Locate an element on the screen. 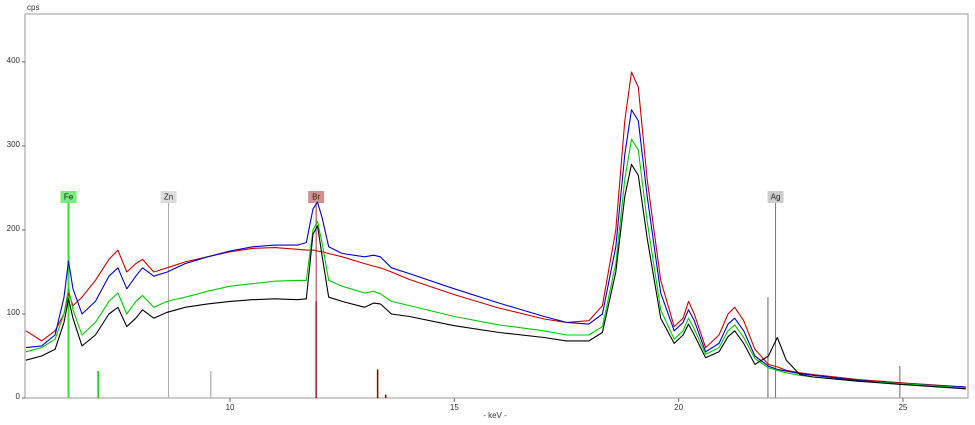 Image resolution: width=975 pixels, height=425 pixels. y-tick-label: 200 is located at coordinates (14, 228).